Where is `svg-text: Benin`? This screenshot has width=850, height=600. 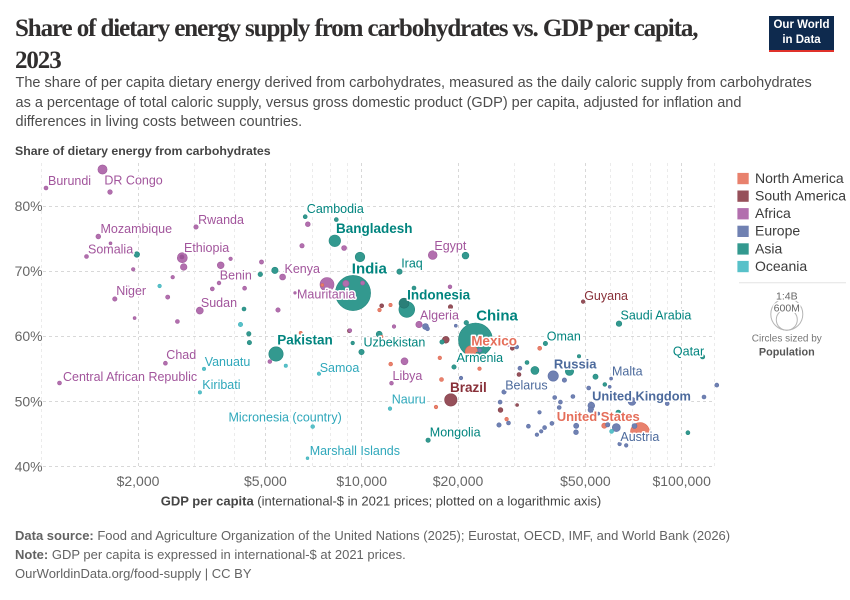 svg-text: Benin is located at coordinates (236, 276).